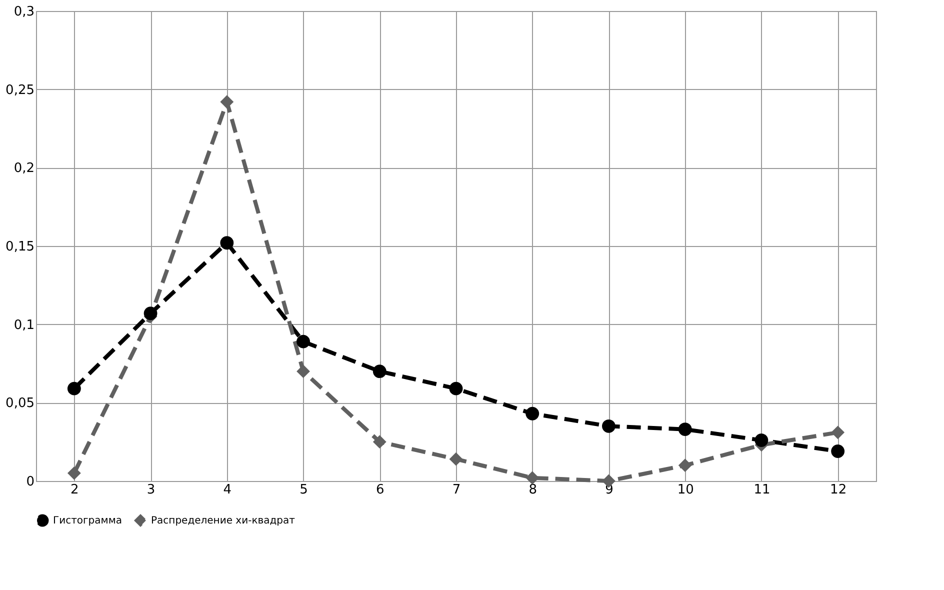 The width and height of the screenshot is (944, 590). What do you see at coordinates (380, 490) in the screenshot?
I see `x-tick-label: 6` at bounding box center [380, 490].